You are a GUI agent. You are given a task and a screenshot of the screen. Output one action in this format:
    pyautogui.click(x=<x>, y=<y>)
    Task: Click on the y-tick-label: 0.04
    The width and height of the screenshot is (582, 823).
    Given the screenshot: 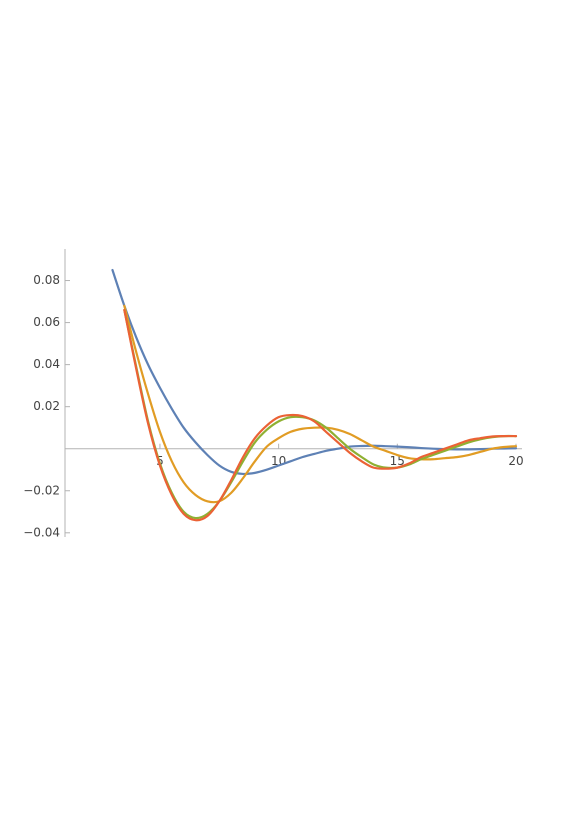 What is the action you would take?
    pyautogui.click(x=46, y=364)
    